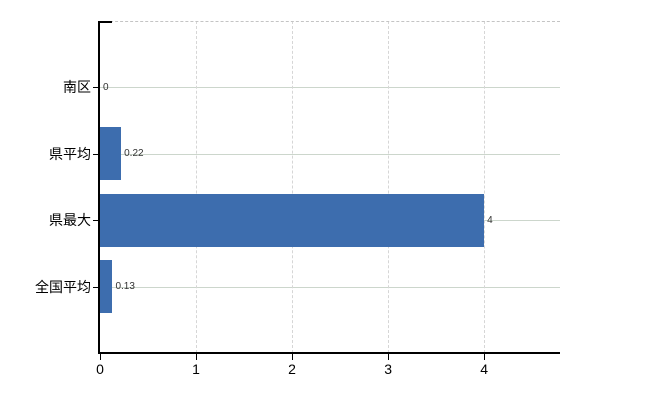  Describe the element at coordinates (329, 353) in the screenshot. I see `x-axis-line` at that location.